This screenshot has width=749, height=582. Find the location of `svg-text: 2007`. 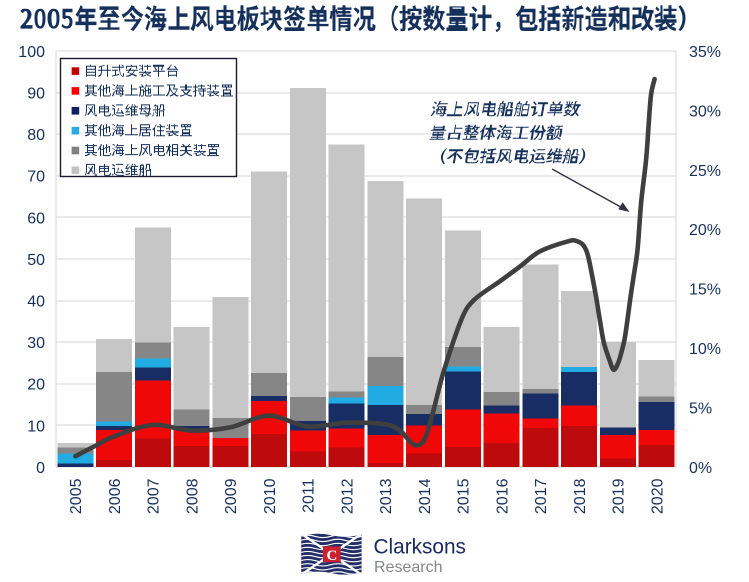

svg-text: 2007 is located at coordinates (154, 496).